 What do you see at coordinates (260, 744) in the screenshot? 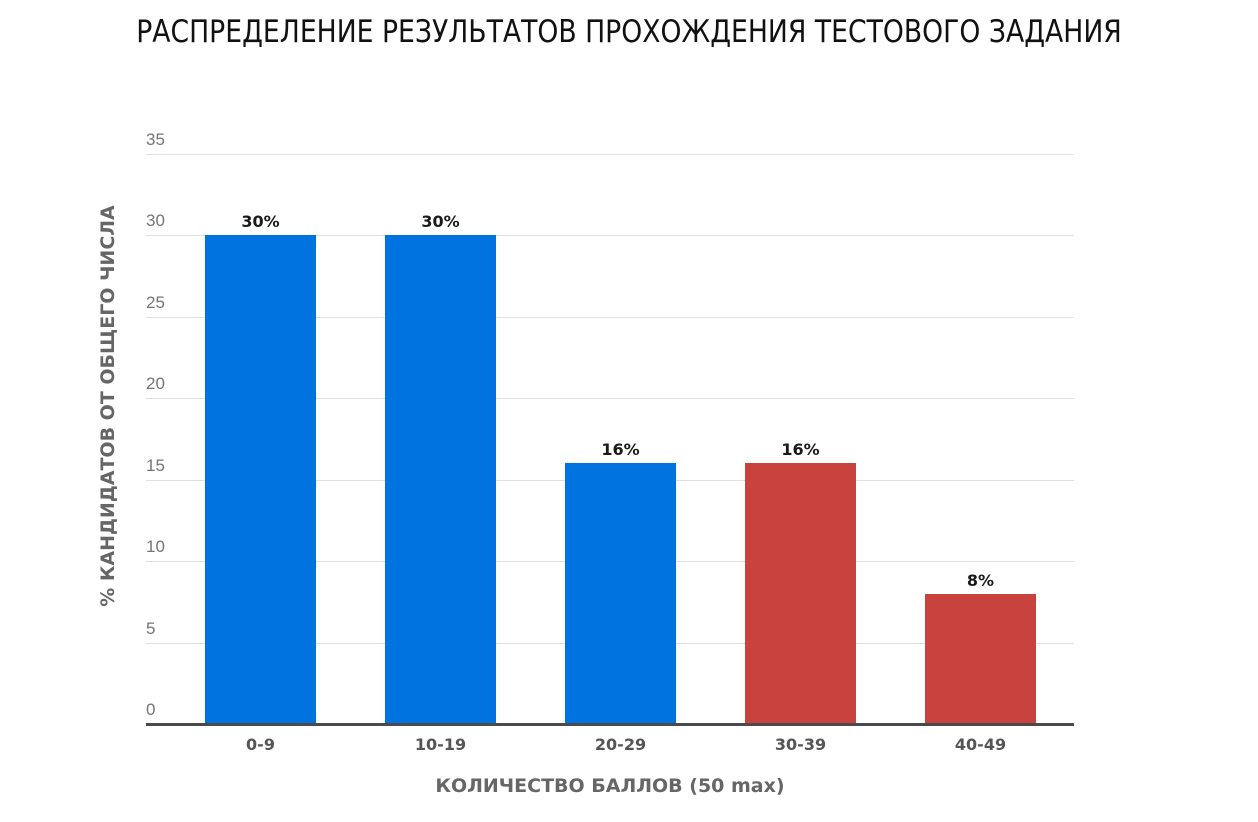
I see `x-tick-label: 0-9` at bounding box center [260, 744].